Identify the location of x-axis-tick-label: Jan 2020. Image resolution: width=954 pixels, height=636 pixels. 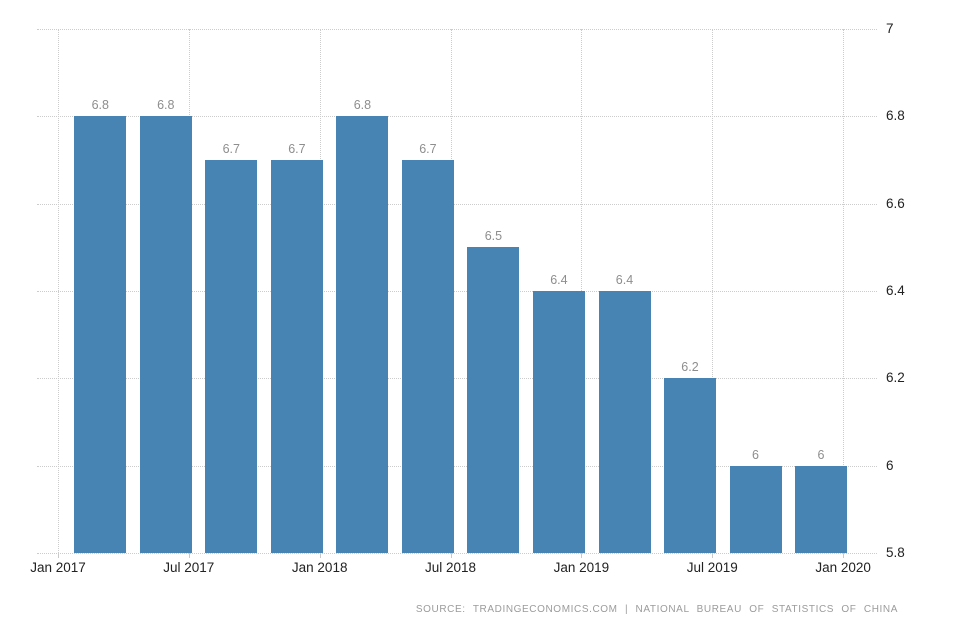
(843, 567).